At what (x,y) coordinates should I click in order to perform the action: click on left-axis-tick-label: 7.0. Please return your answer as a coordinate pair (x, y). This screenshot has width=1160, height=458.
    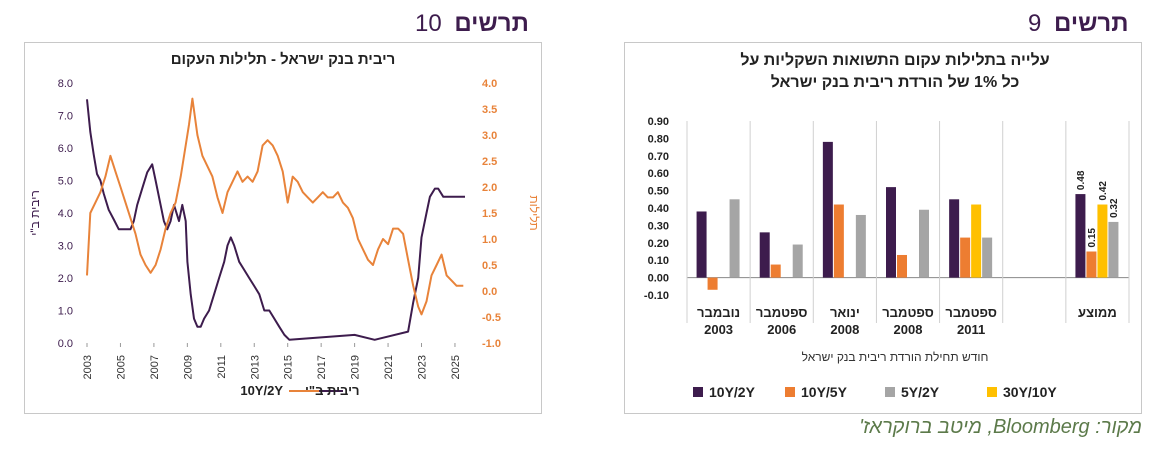
    Looking at the image, I should click on (65, 117).